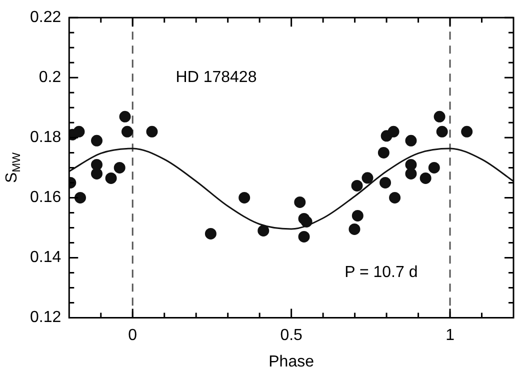 The height and width of the screenshot is (379, 520). What do you see at coordinates (216, 77) in the screenshot?
I see `annotation: HD 178428` at bounding box center [216, 77].